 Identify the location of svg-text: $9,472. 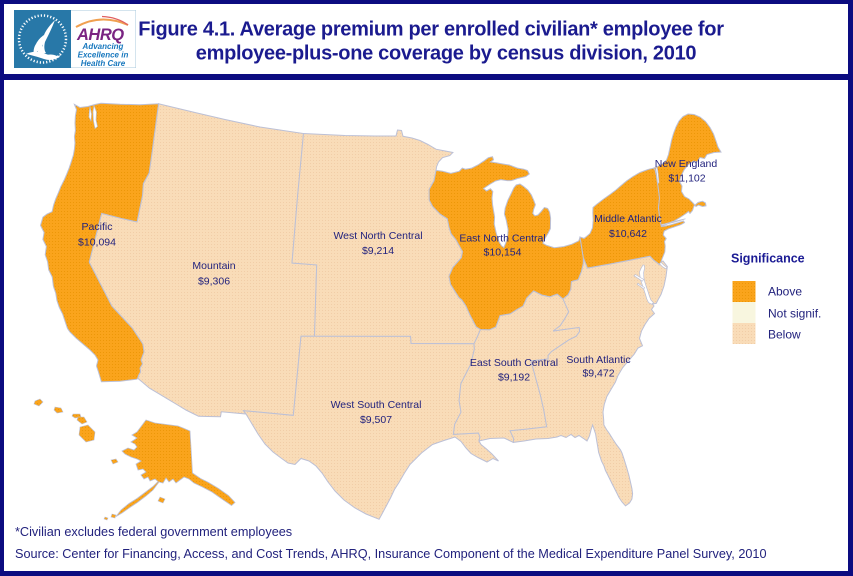
(598, 373).